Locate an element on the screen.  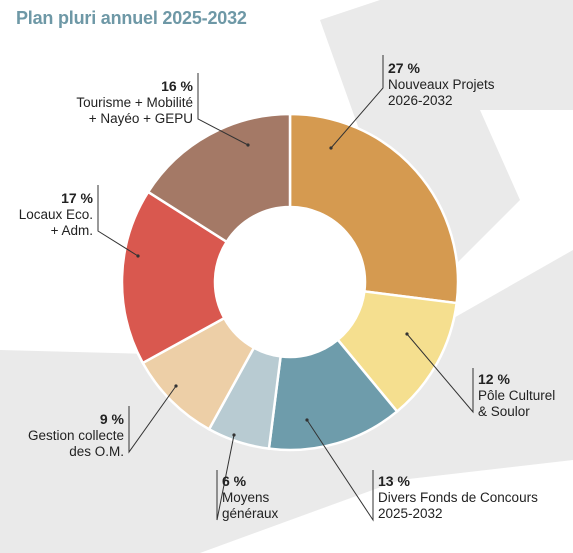
slice-label-line: des O.M. is located at coordinates (96, 451).